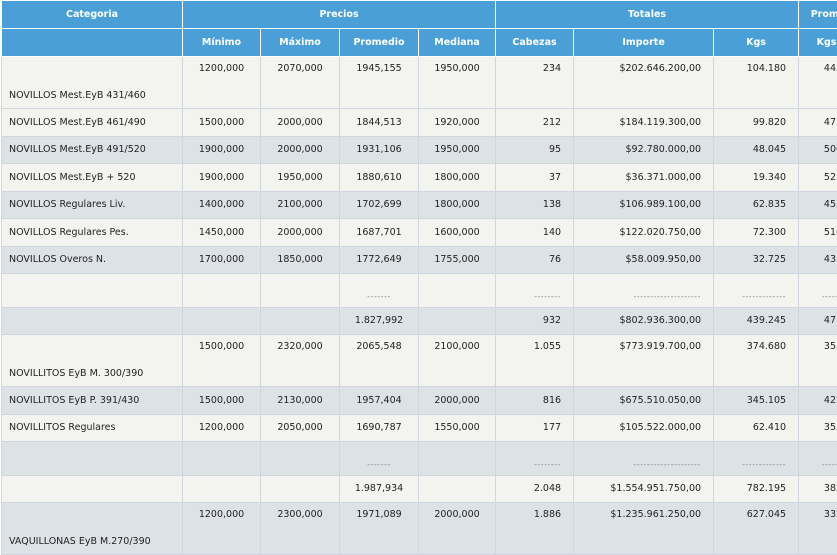 Image resolution: width=837 pixels, height=555 pixels. I want to click on header-empty, so click(92, 43).